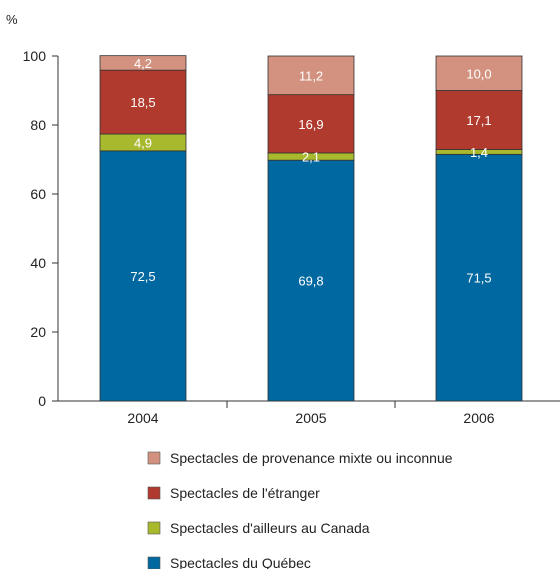 The height and width of the screenshot is (574, 560). Describe the element at coordinates (240, 562) in the screenshot. I see `legend-label-0: Spectacles du Québec` at that location.